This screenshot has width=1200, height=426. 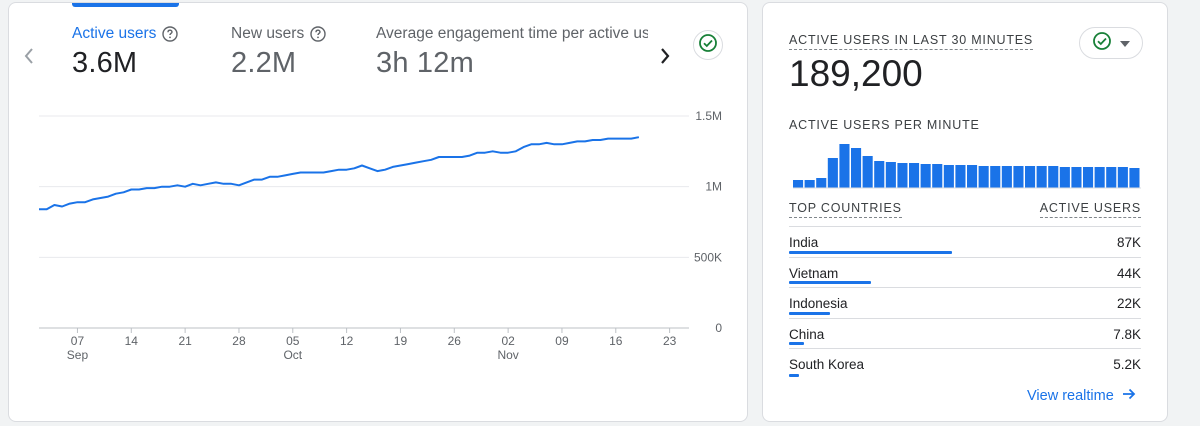 What do you see at coordinates (708, 45) in the screenshot?
I see `data-quality-check-button` at bounding box center [708, 45].